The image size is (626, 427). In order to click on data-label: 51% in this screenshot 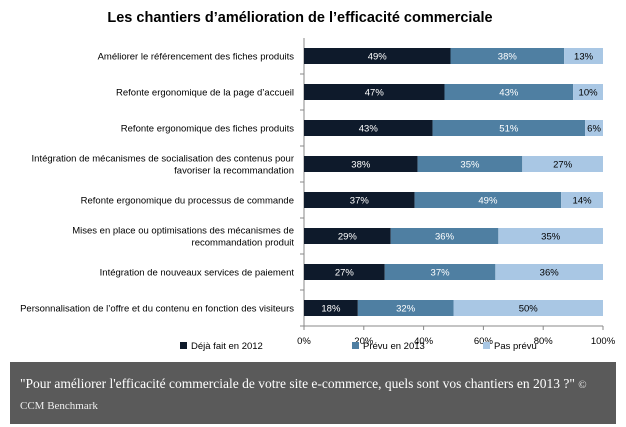, I will do `click(509, 129)`.